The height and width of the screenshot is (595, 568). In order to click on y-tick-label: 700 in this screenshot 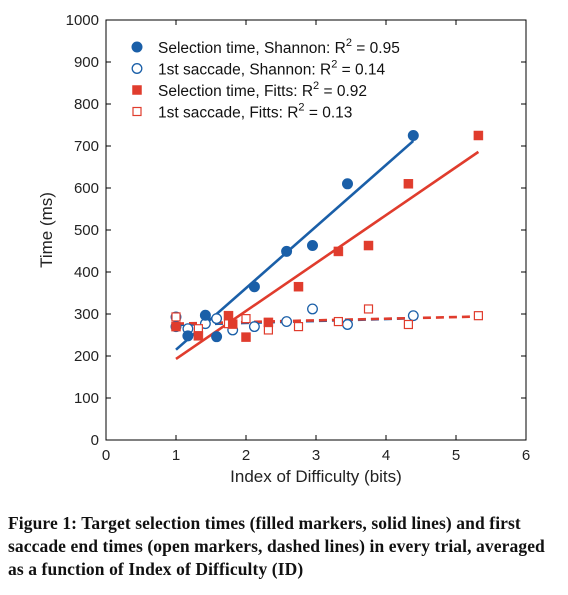, I will do `click(86, 146)`.